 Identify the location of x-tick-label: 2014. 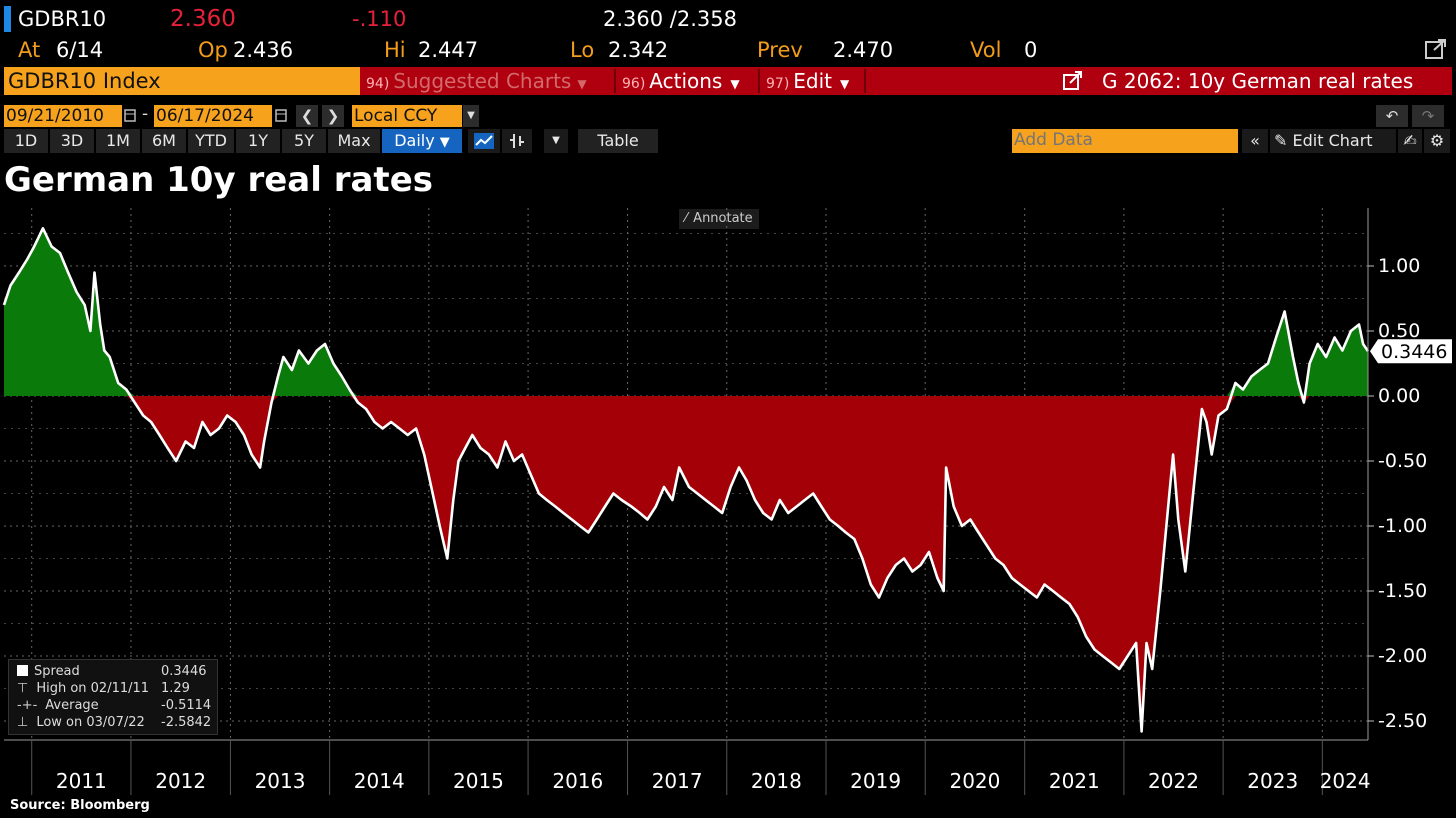
(379, 781).